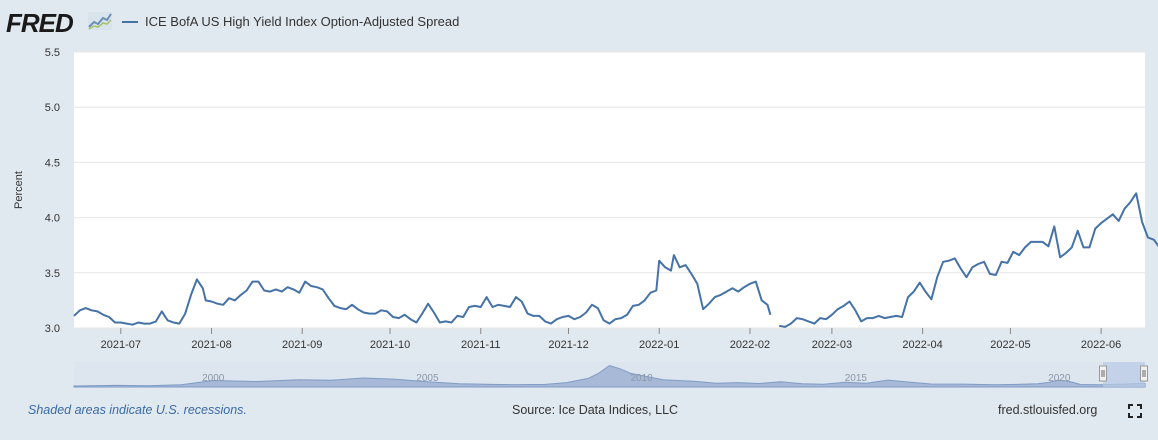 The height and width of the screenshot is (440, 1158). I want to click on navigator-window, so click(1124, 374).